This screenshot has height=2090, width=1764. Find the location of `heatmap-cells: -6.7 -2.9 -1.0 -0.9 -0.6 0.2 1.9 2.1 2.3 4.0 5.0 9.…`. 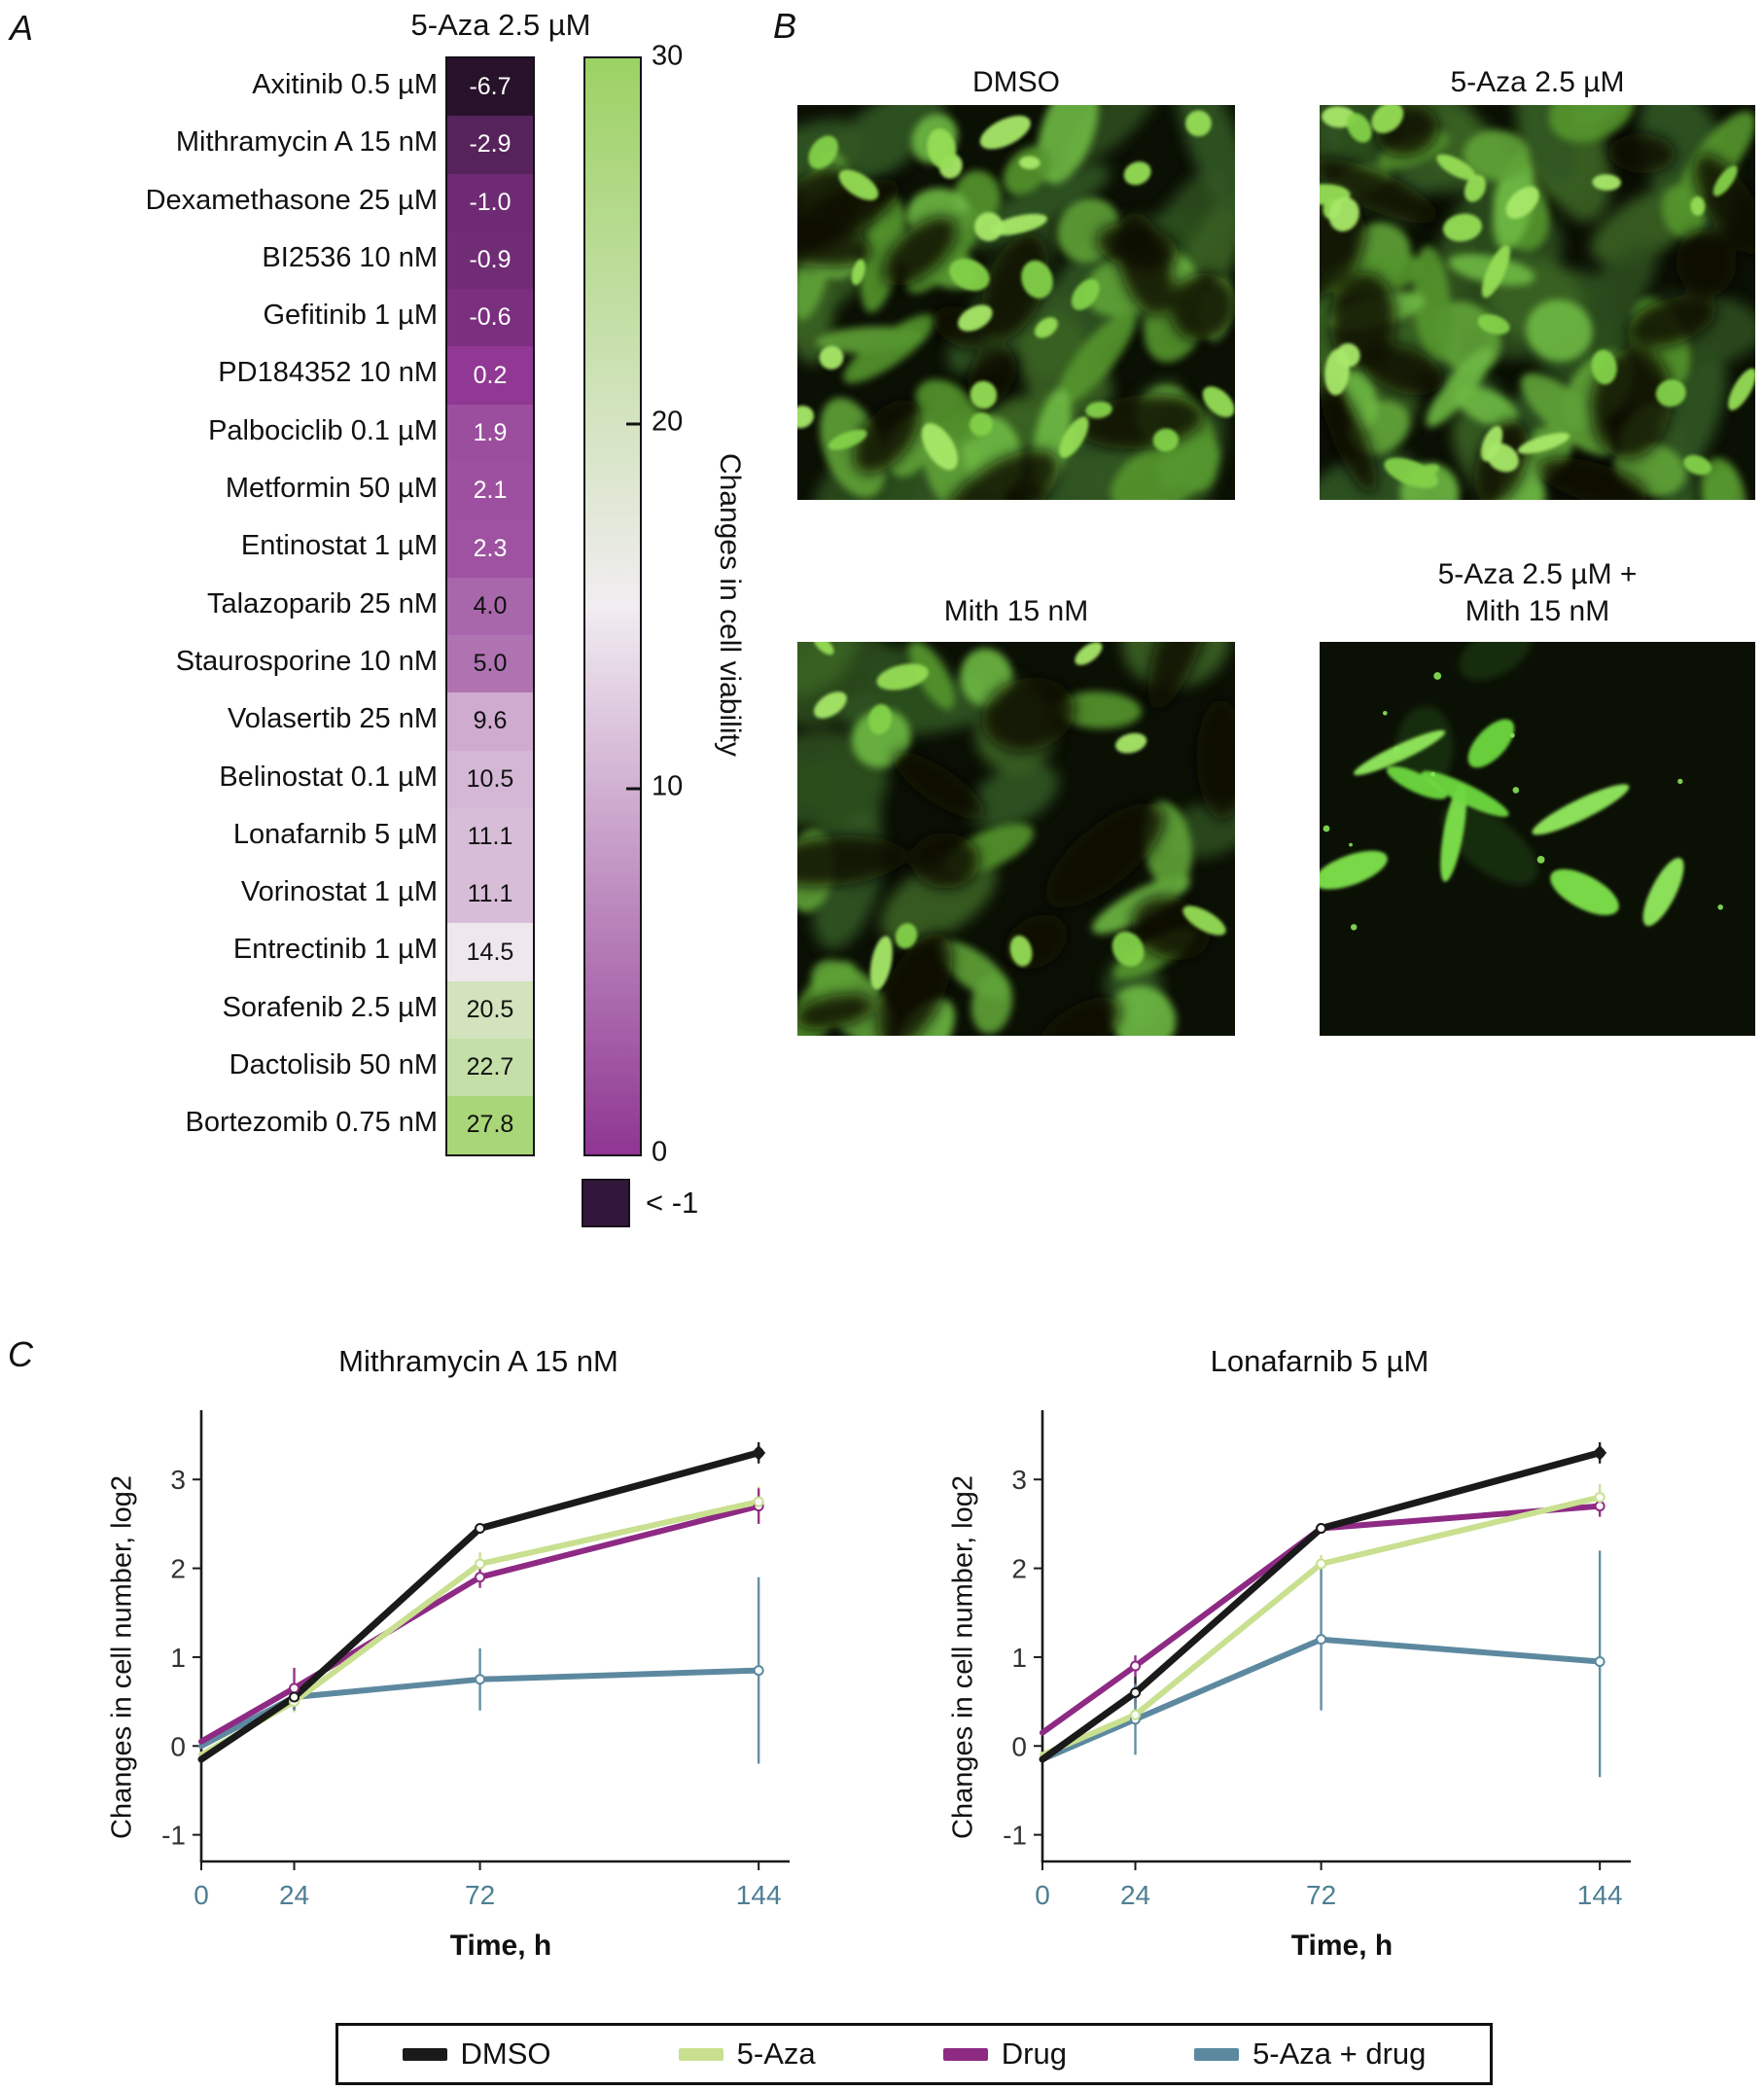

heatmap-cells: -6.7 -2.9 -1.0 -0.9 -0.6 0.2 1.9 2.1 2.3 4.0 5.0 9.… is located at coordinates (490, 606).